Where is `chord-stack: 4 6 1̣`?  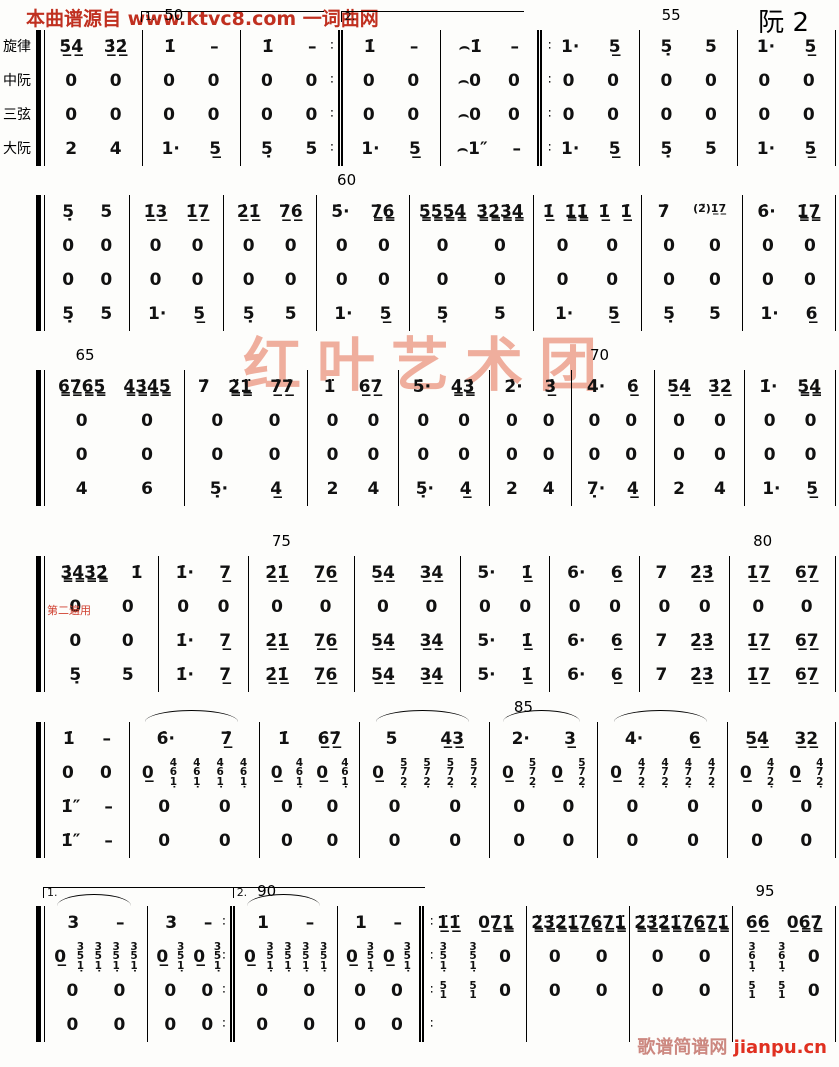
chord-stack: 4 6 1̣ is located at coordinates (344, 773).